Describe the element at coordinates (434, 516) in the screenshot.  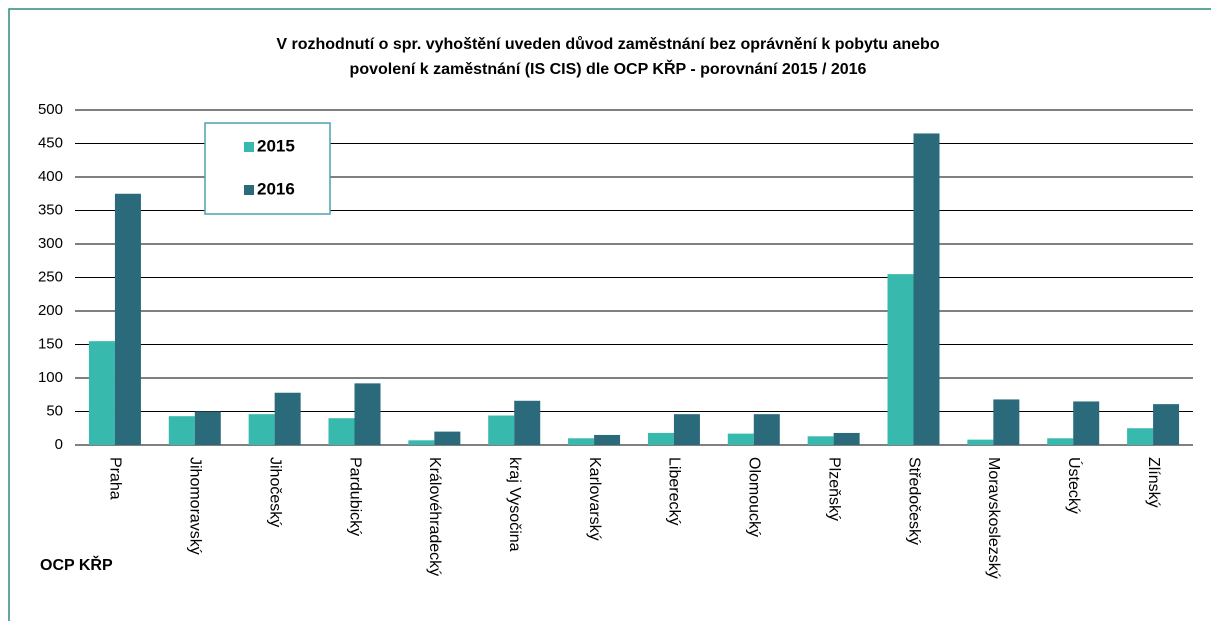
I see `x-tick-label: Královéhradecký` at that location.